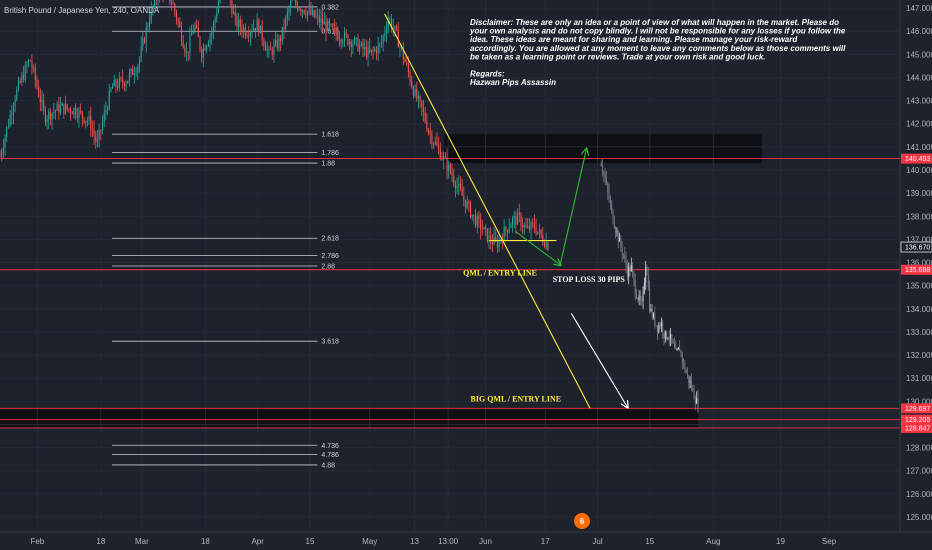  What do you see at coordinates (919, 8) in the screenshot?
I see `y-tick-label: 147.000` at bounding box center [919, 8].